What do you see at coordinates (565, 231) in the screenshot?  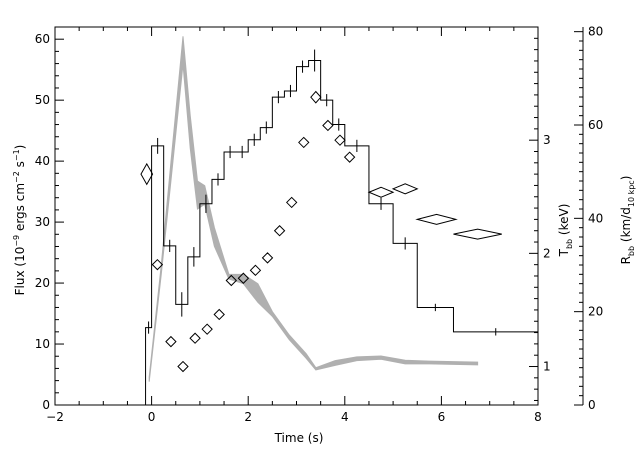 I see `temperature-axis-label: Tbb (keV)` at bounding box center [565, 231].